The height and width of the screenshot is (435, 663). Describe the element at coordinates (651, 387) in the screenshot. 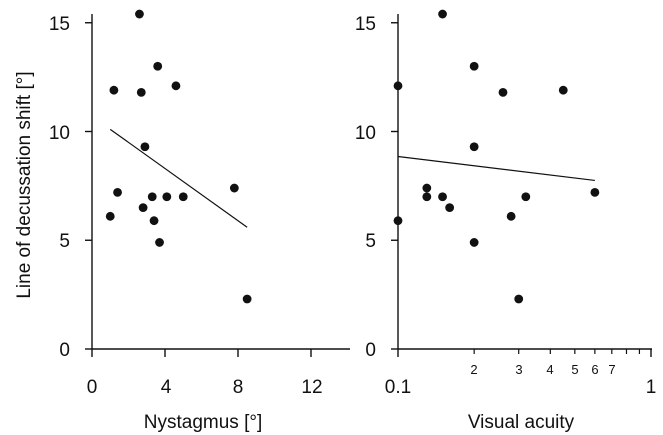

I see `x-tick-label: 1` at that location.